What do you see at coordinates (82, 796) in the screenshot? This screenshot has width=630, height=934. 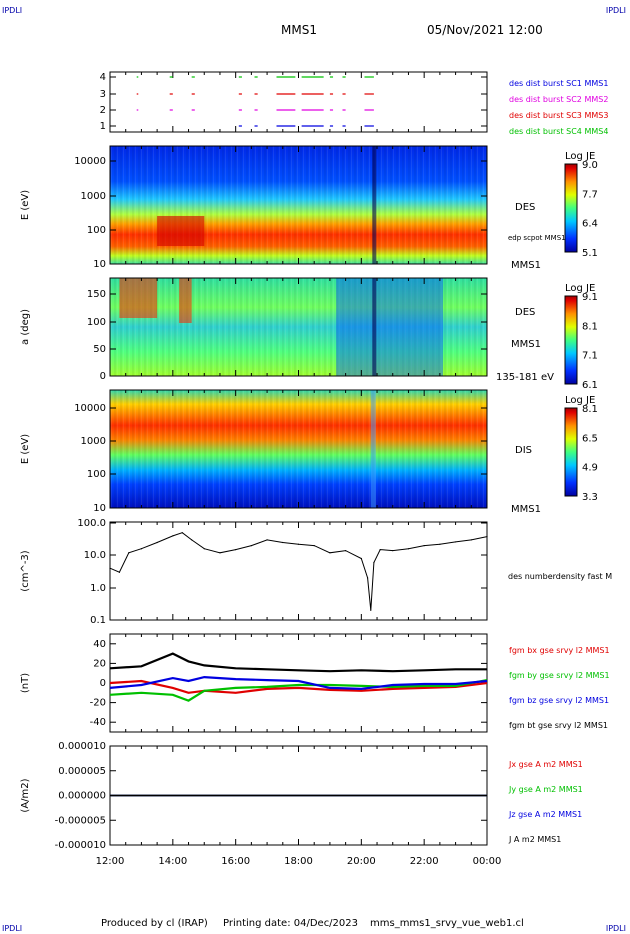 I see `current-panel-ytick-label: 0.000000` at bounding box center [82, 796].